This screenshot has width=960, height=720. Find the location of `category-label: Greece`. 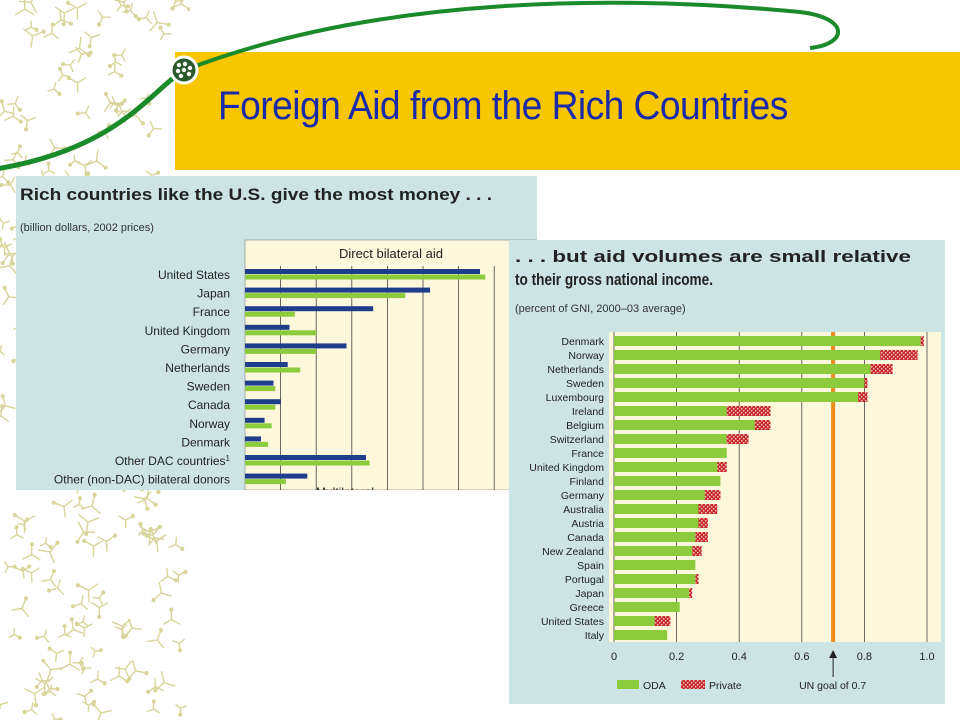

category-label: Greece is located at coordinates (587, 608).